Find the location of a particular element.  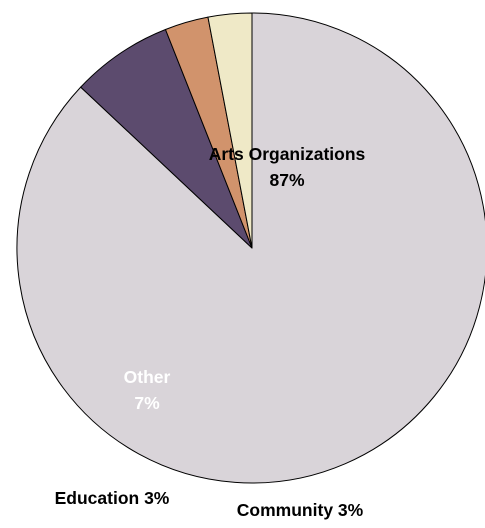

slice-label-other: Other 7% is located at coordinates (147, 390).